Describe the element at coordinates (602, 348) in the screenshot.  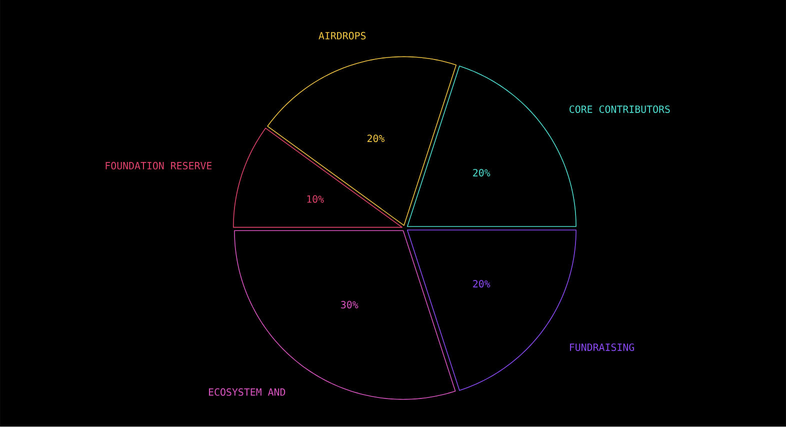
I see `slice-label: FUNDRAISING` at that location.